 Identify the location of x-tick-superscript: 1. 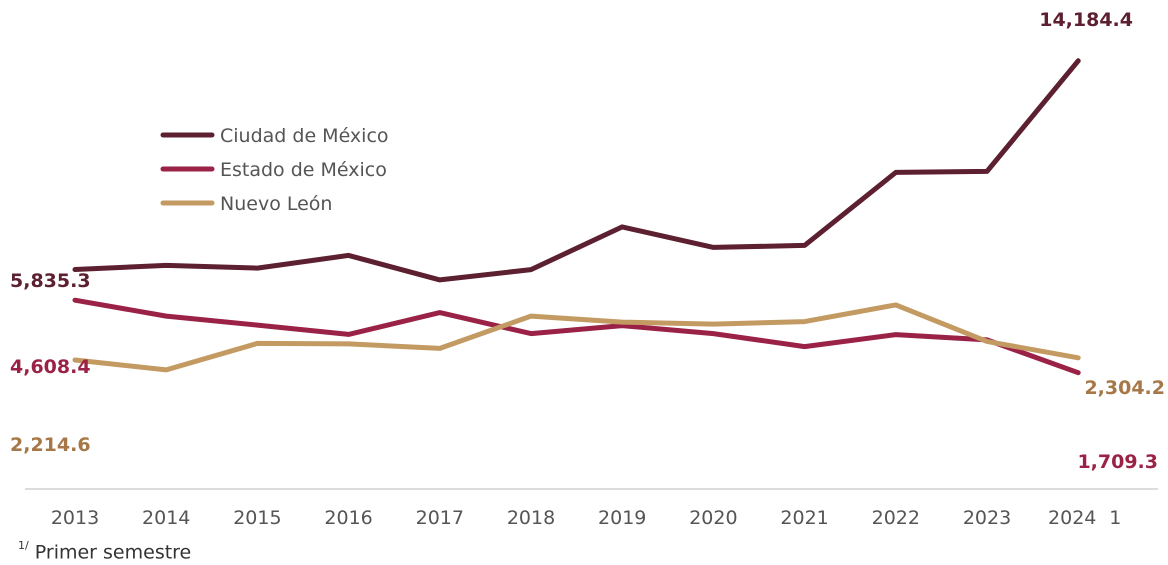
(1115, 518).